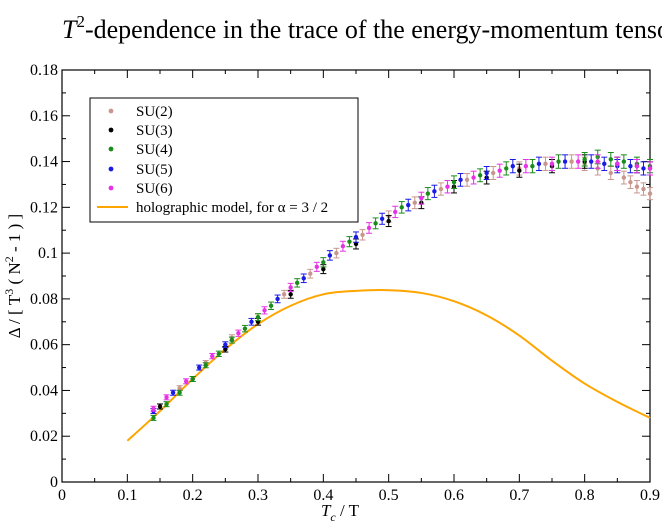 This screenshot has height=524, width=662. Describe the element at coordinates (519, 495) in the screenshot. I see `x-tick-label: 0.7` at that location.